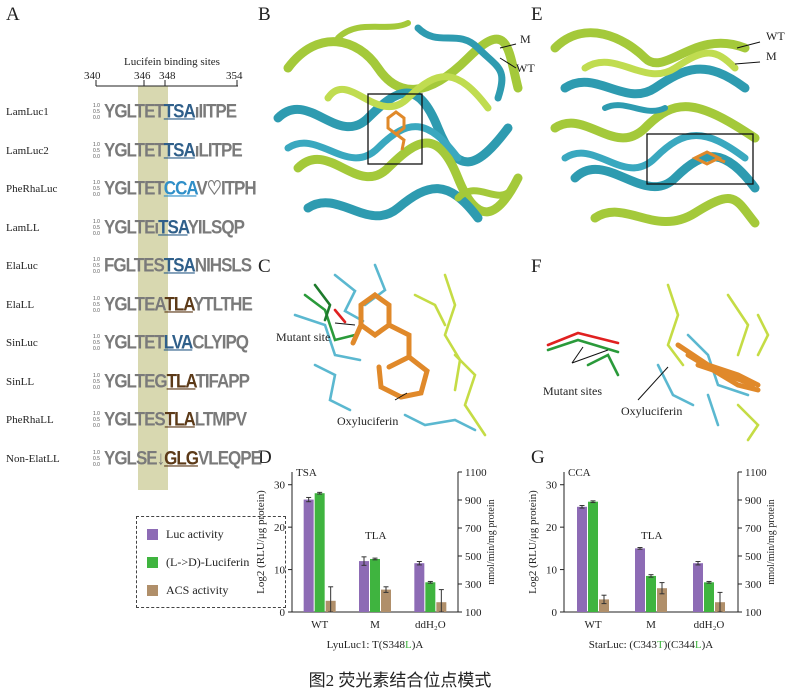  I want to click on panel-b-structure, so click(398, 121).